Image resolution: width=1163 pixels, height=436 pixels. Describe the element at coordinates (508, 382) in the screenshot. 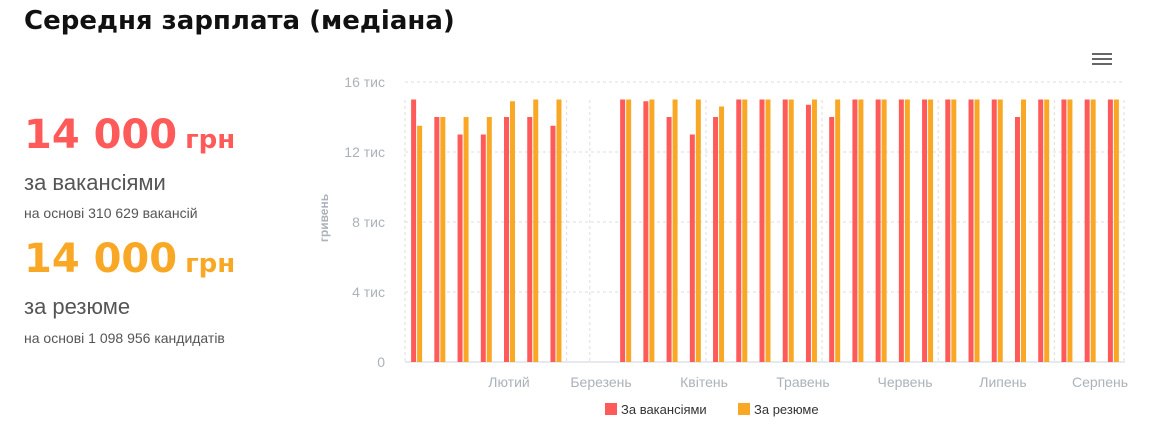

I see `x-tick-label: Лютий` at that location.